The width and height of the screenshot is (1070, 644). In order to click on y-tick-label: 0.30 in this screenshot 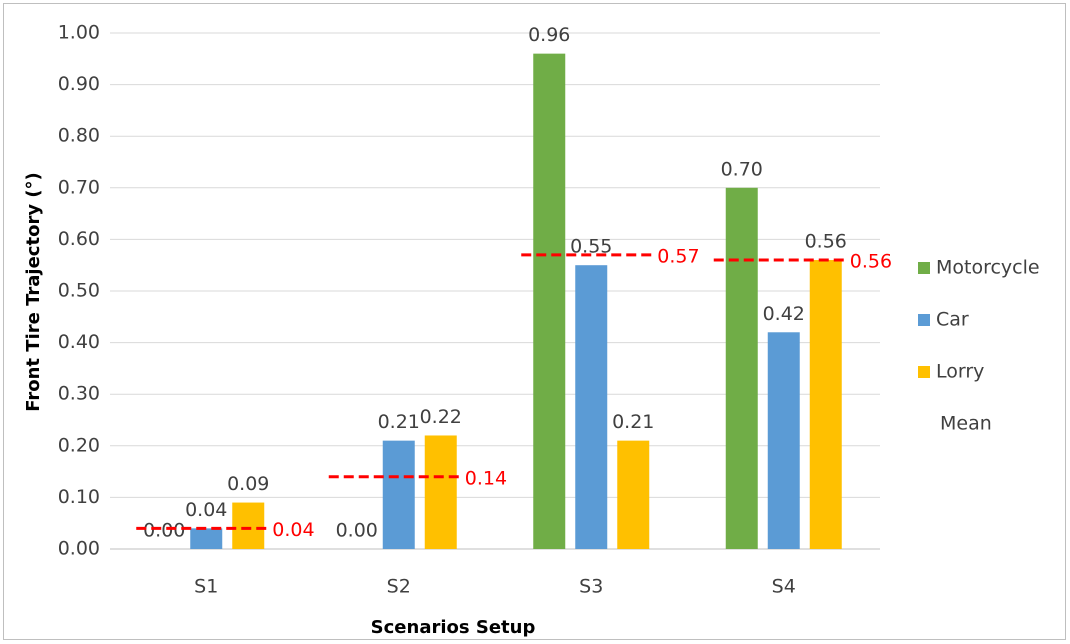, I will do `click(79, 394)`.